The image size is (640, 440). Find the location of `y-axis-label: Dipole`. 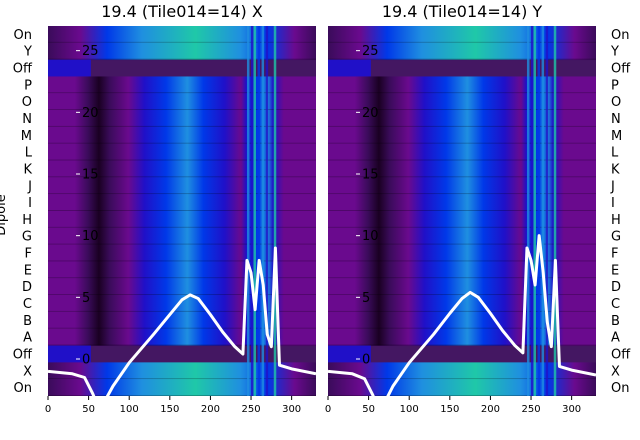

y-axis-label: Dipole is located at coordinates (4, 214).